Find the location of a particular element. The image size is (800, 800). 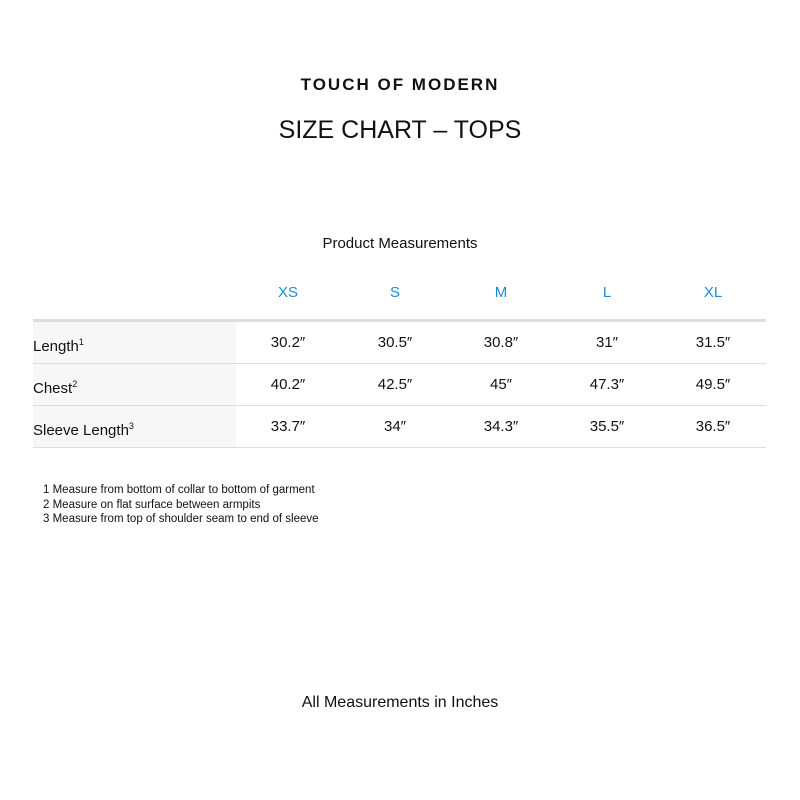

table-cell: 35.5″ is located at coordinates (607, 426).